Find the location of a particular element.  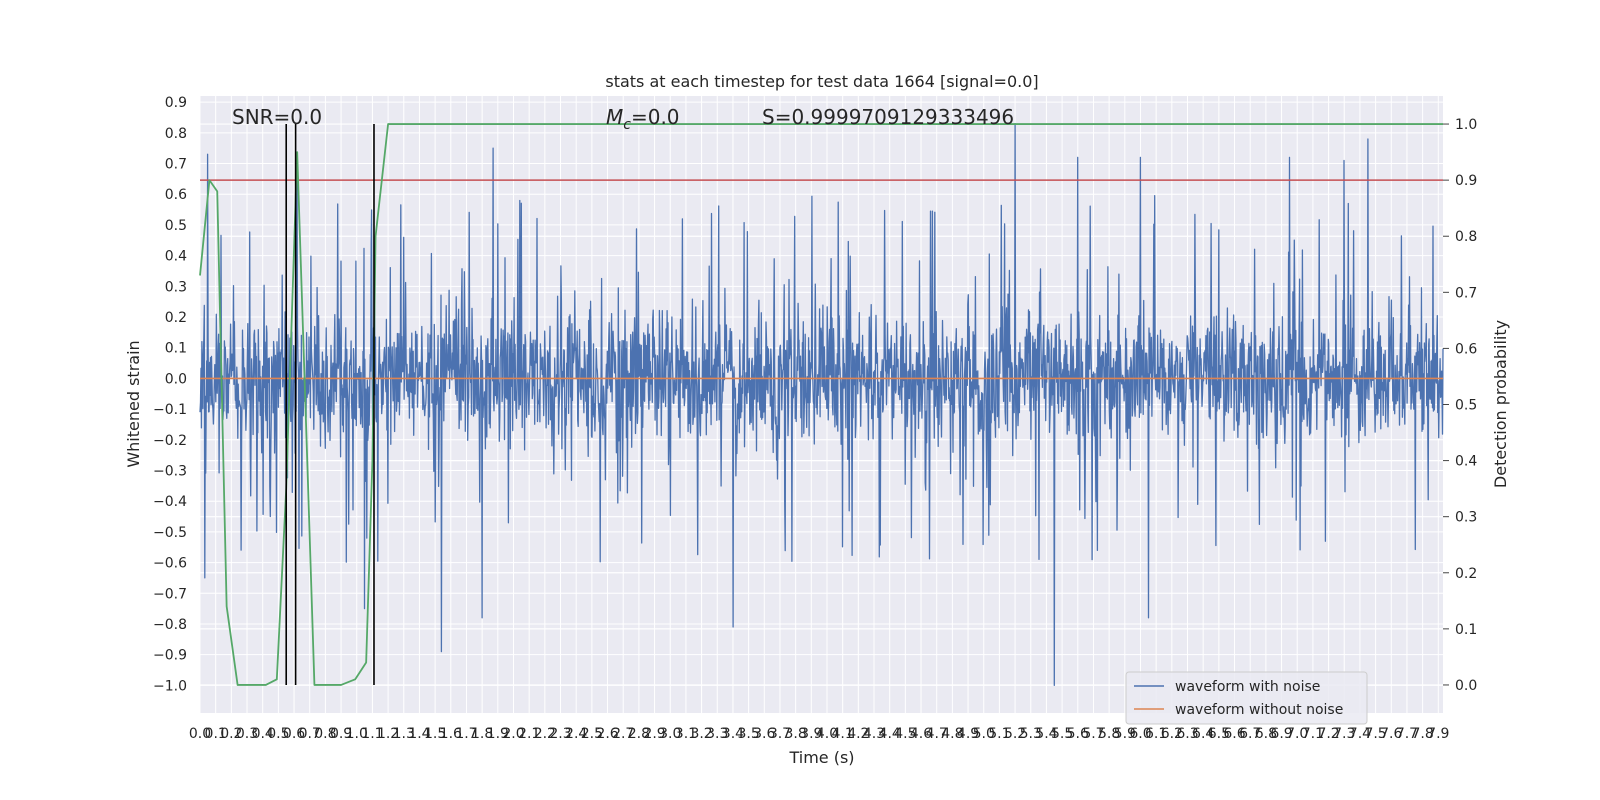

x-tick-label: 4.5 is located at coordinates (905, 734).